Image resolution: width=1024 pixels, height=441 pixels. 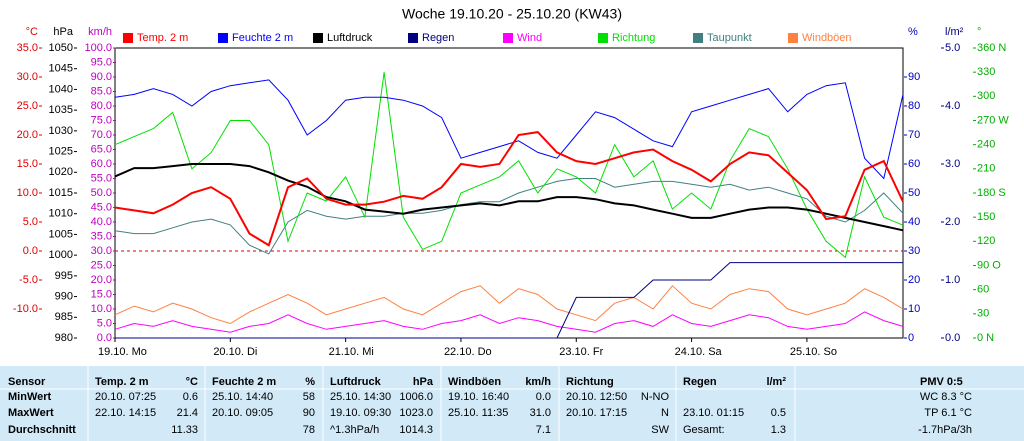 I want to click on y-tick-label: 330, so click(x=986, y=72).